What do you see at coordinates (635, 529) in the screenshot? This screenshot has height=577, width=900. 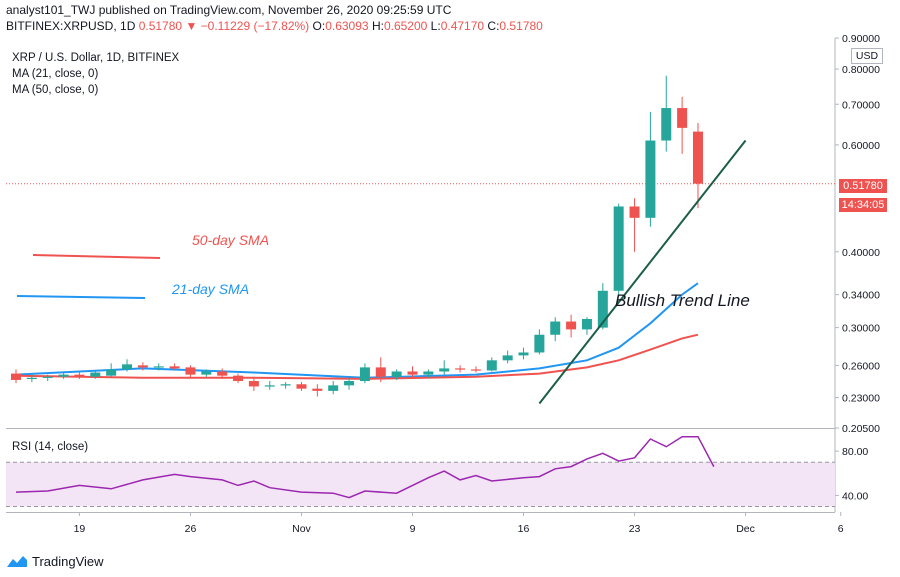 I see `time-tick-label: 23` at bounding box center [635, 529].